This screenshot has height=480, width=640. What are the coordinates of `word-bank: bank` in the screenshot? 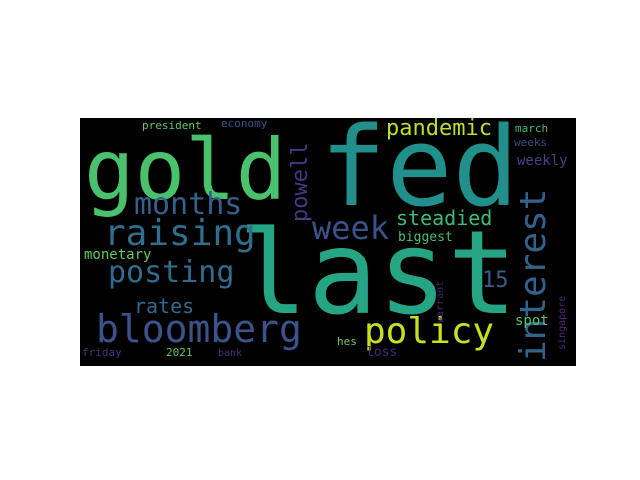 It's located at (230, 353).